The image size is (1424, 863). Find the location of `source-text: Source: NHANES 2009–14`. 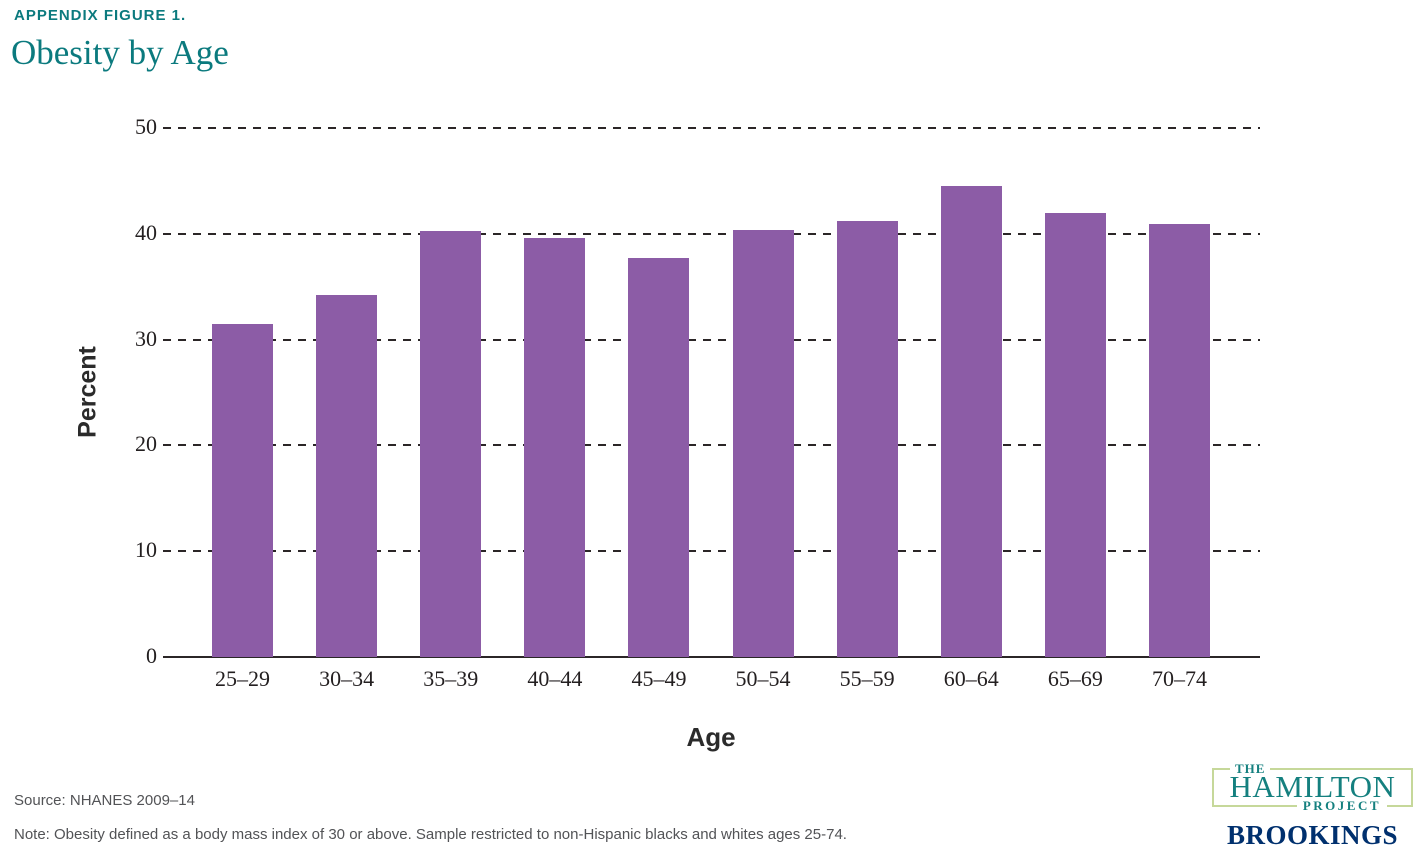

source-text: Source: NHANES 2009–14 is located at coordinates (104, 800).